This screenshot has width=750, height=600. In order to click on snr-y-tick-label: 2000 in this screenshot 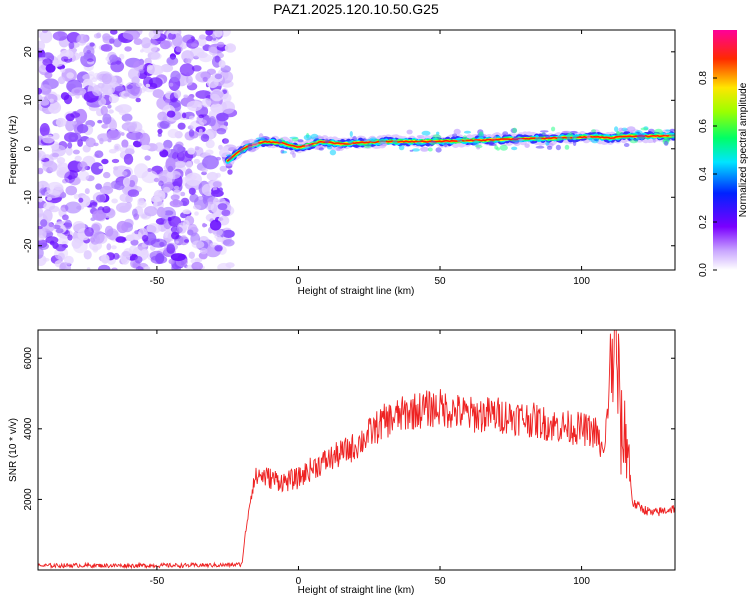, I will do `click(28, 499)`.